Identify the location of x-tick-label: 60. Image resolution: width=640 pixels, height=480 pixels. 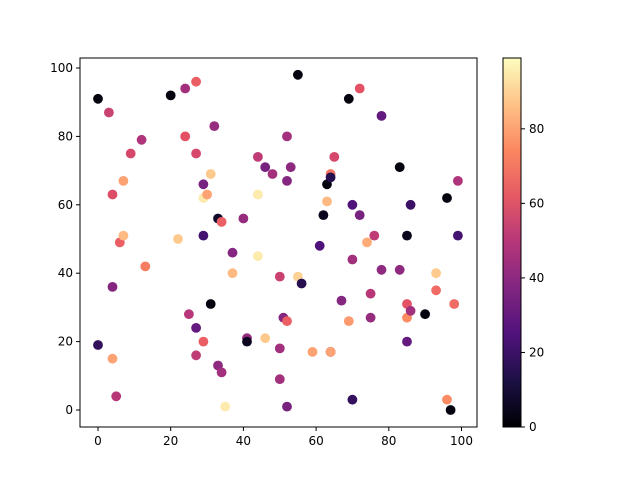
(315, 441).